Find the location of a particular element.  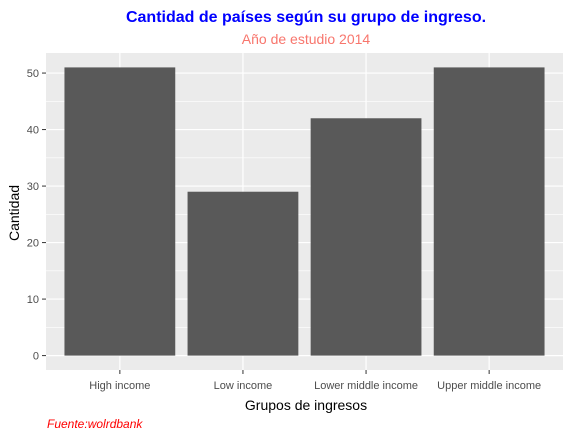

y-tick-label: 50 is located at coordinates (33, 74).